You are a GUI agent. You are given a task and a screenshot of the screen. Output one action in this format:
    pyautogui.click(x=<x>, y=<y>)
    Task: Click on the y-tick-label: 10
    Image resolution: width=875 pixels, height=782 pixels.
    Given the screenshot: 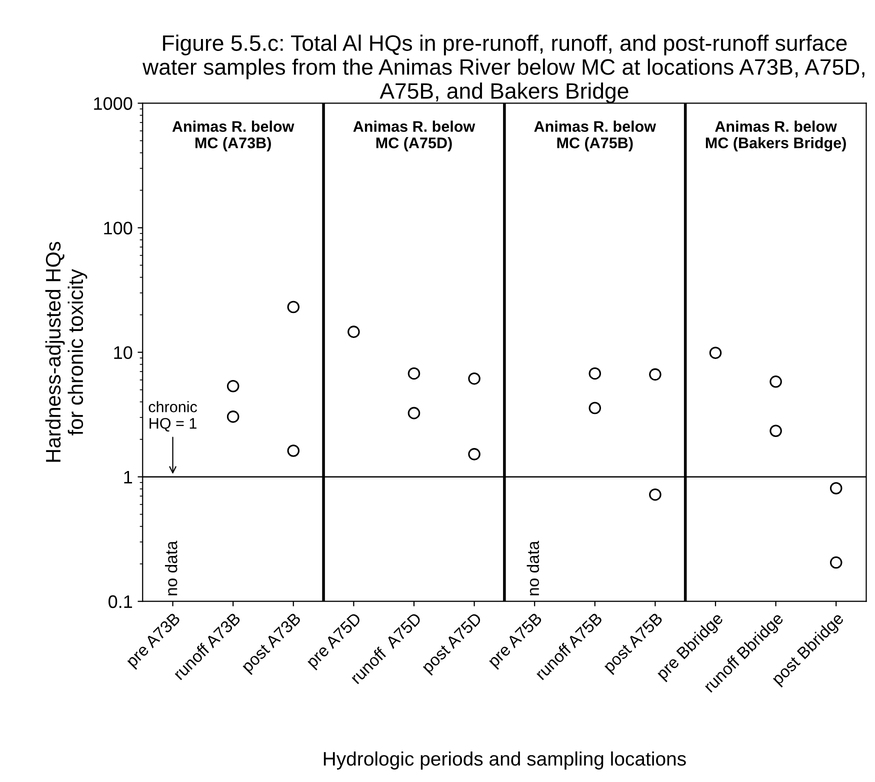 What is the action you would take?
    pyautogui.click(x=123, y=353)
    